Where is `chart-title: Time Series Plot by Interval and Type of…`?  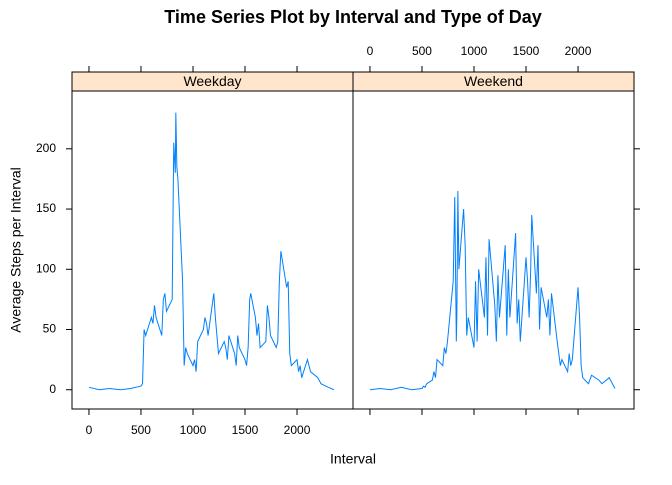
chart-title: Time Series Plot by Interval and Type of… is located at coordinates (352, 17).